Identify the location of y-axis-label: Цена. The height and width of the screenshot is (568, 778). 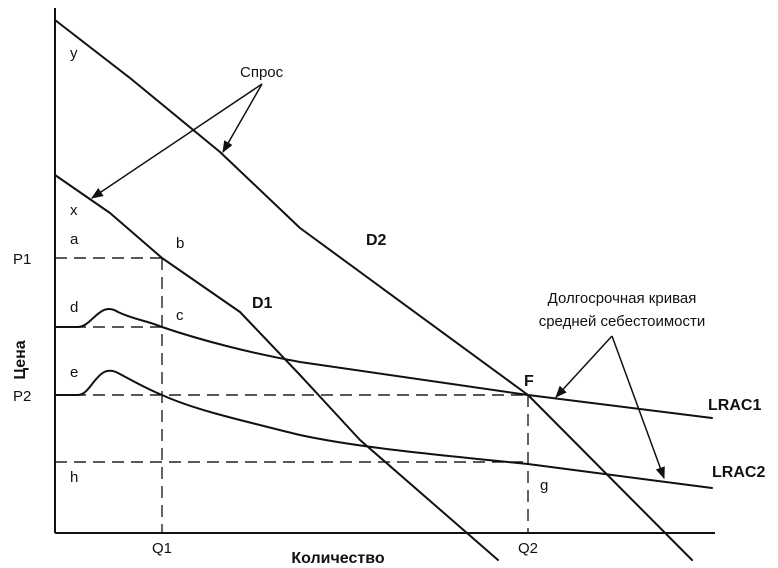
(20, 359).